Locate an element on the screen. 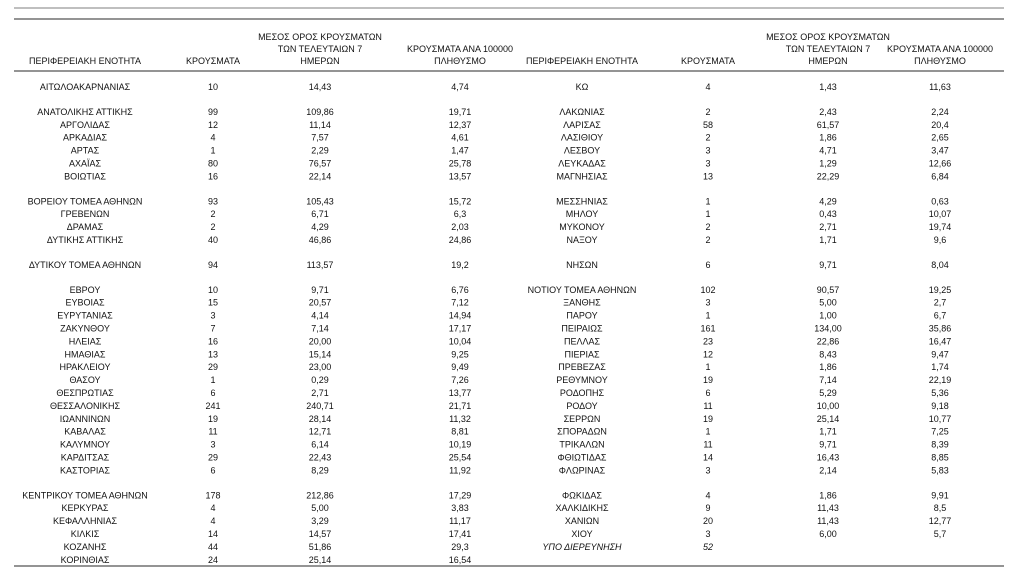 Image resolution: width=1024 pixels, height=574 pixels. cell-value: 9,49 is located at coordinates (460, 367).